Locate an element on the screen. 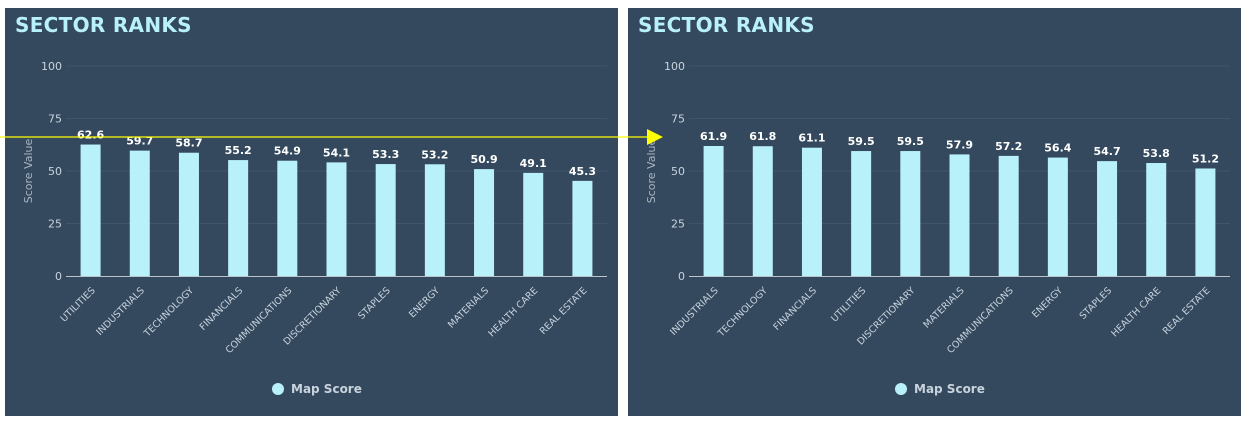 The width and height of the screenshot is (1244, 424). data-label: 54.7 is located at coordinates (1106, 151).